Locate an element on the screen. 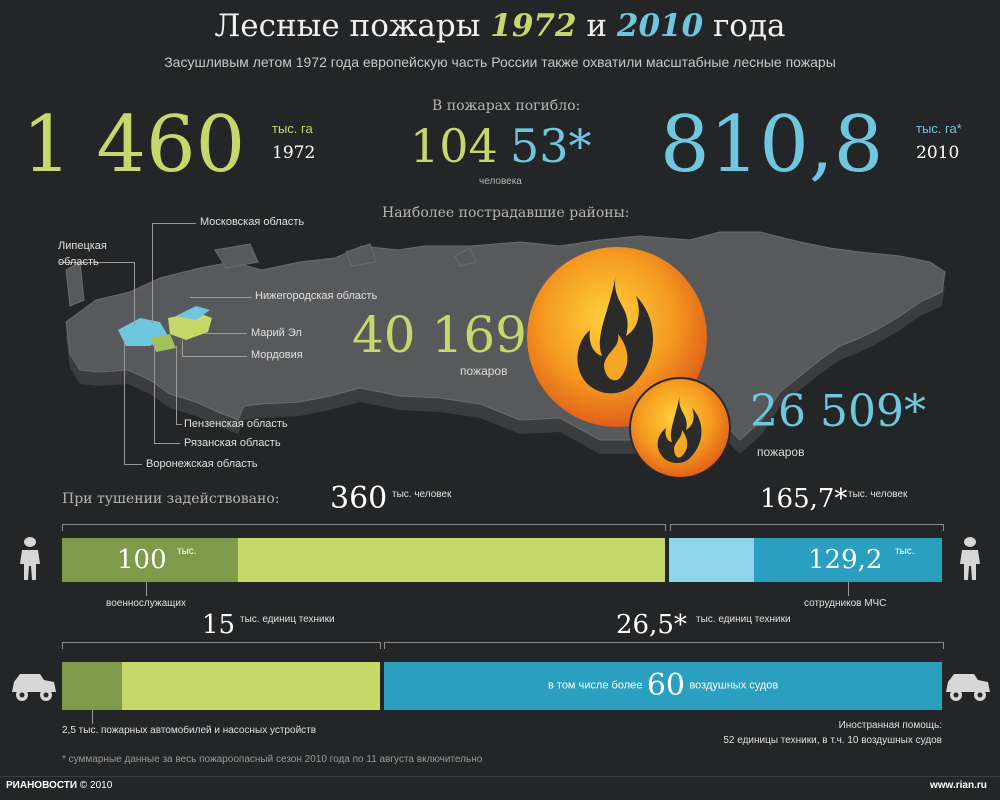  region-mordovia: Мордовия is located at coordinates (277, 355).